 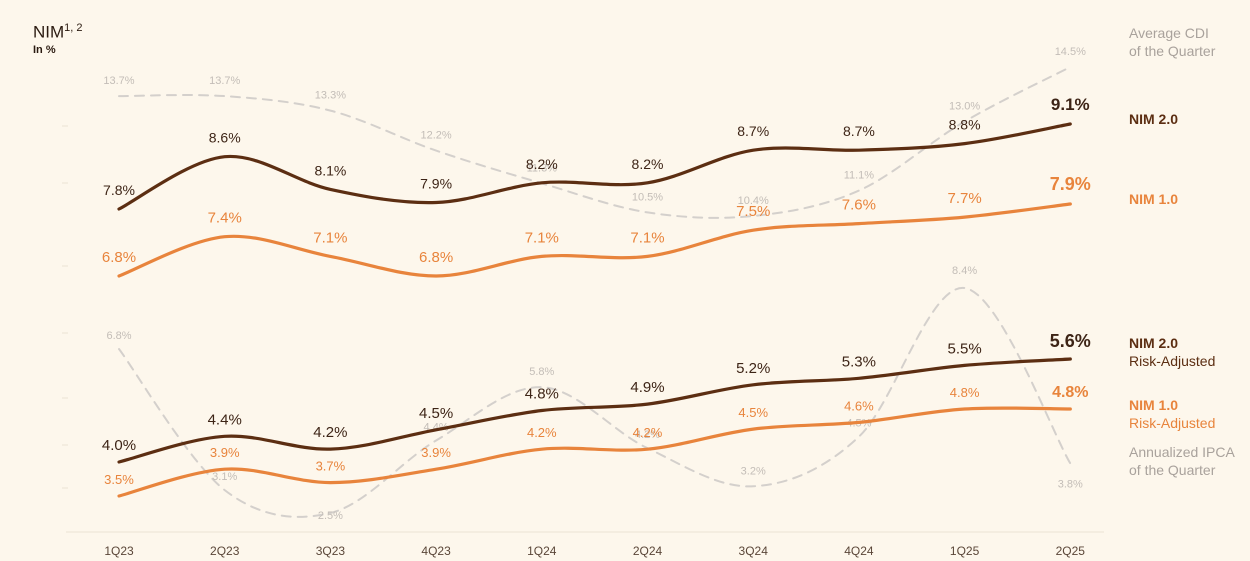 What do you see at coordinates (542, 168) in the screenshot?
I see `data-label-cdi-1q24: 11.3%` at bounding box center [542, 168].